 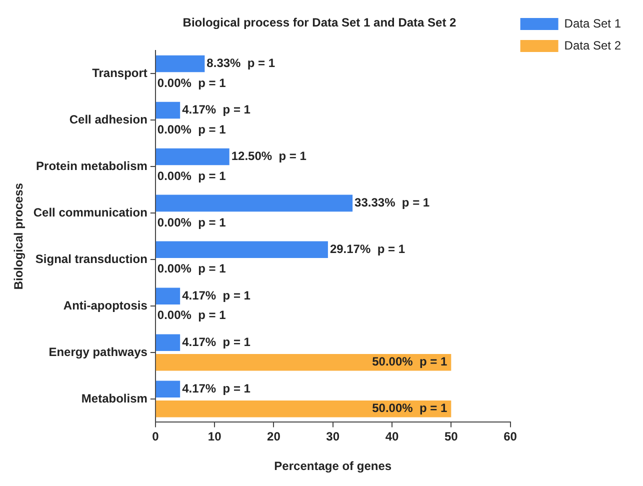 I want to click on x-tick-label: 50, so click(x=451, y=437).